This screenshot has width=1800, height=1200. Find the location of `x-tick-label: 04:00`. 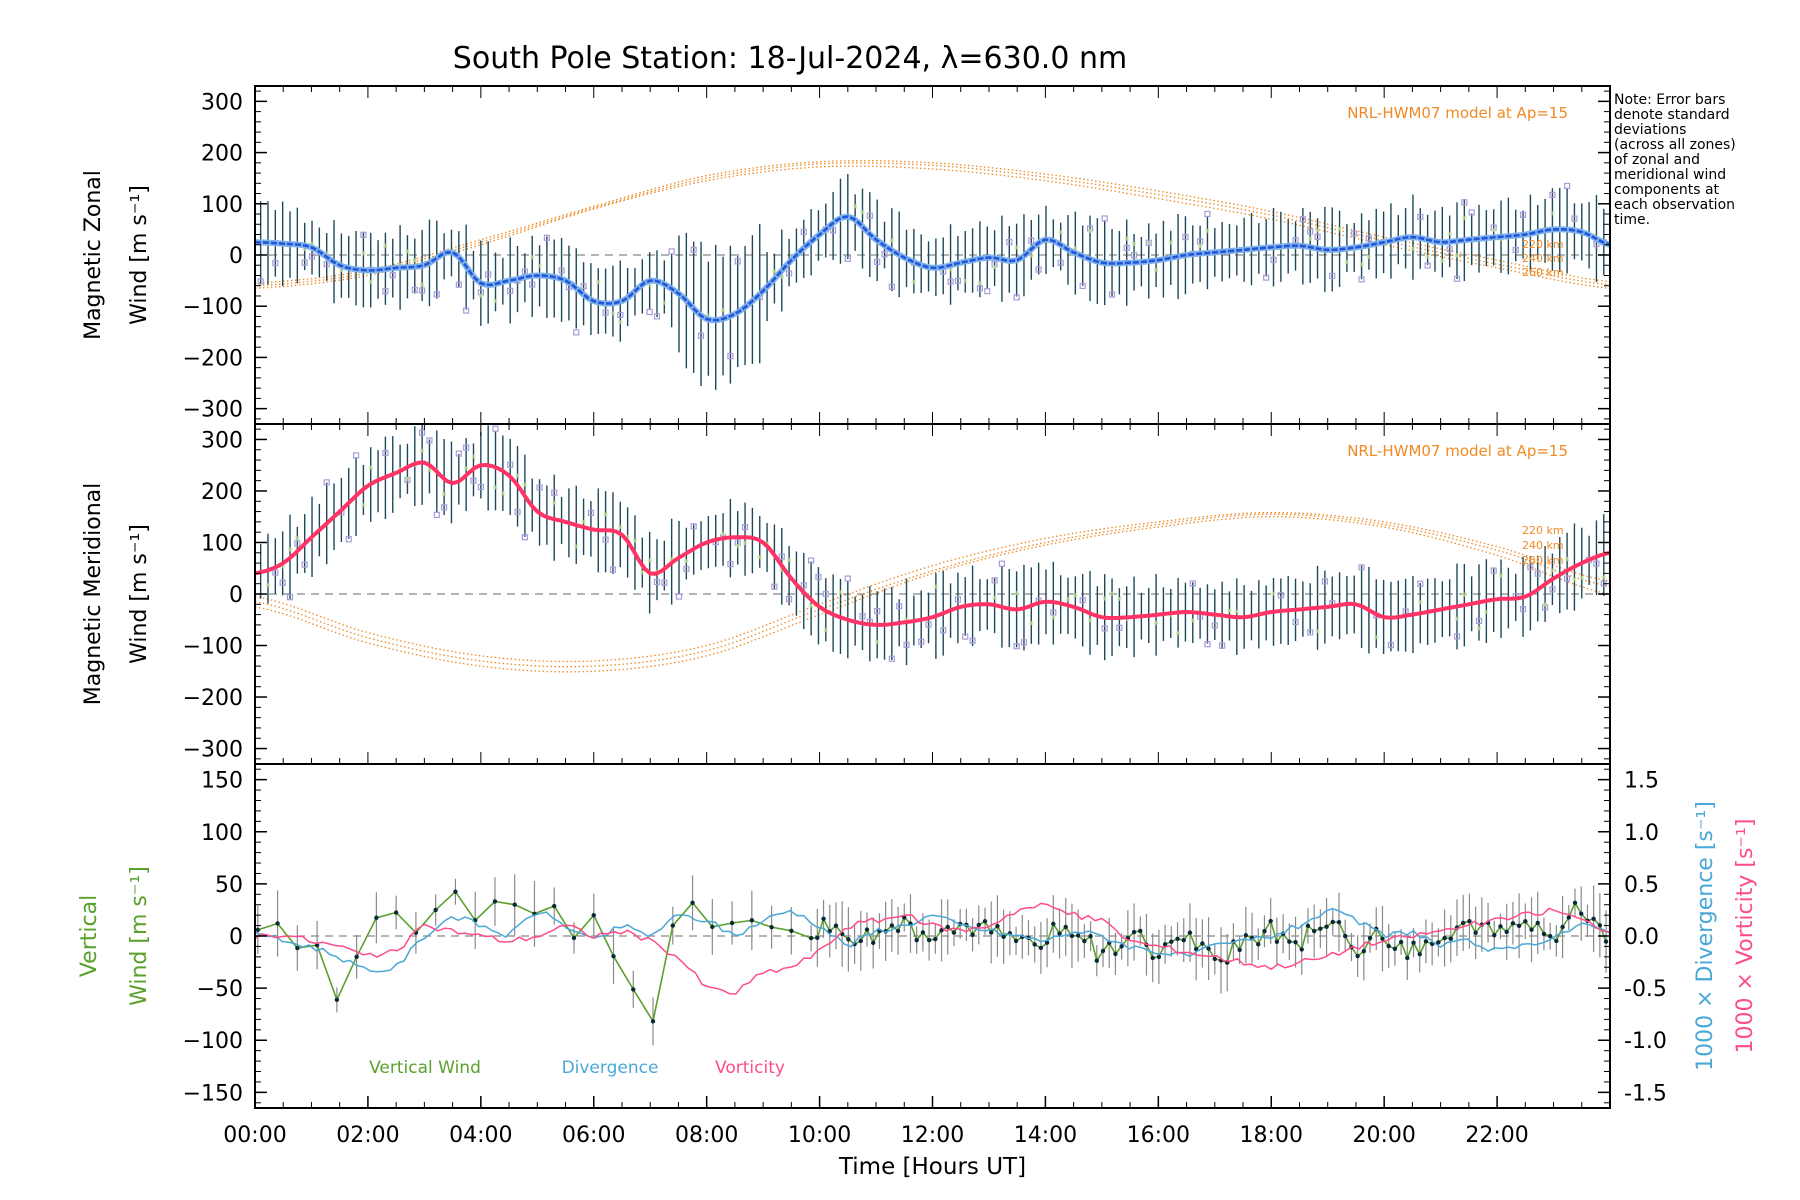

x-tick-label: 04:00 is located at coordinates (480, 1135).